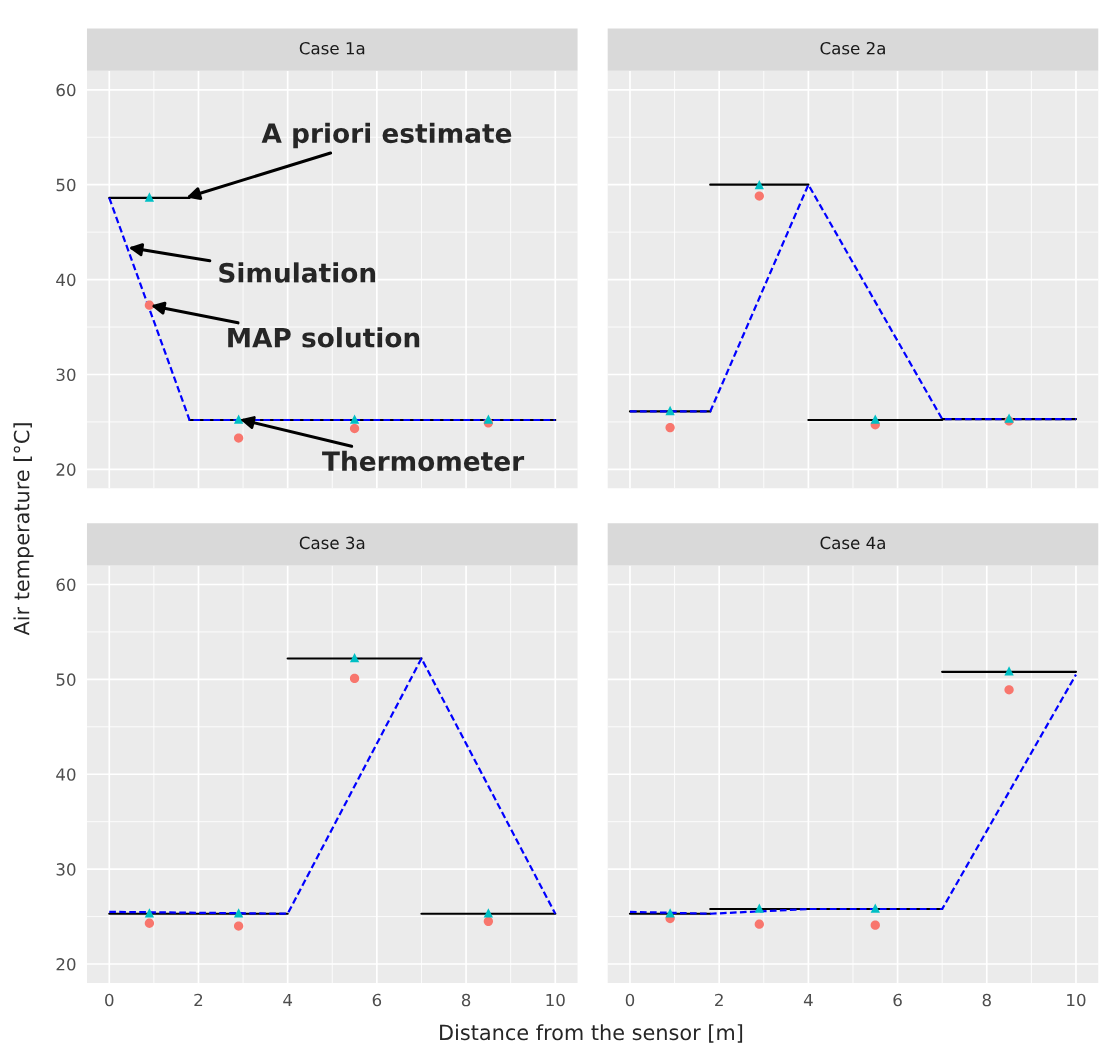 The height and width of the screenshot is (1057, 1115). Describe the element at coordinates (852, 543) in the screenshot. I see `chart-title: Case 4a` at that location.